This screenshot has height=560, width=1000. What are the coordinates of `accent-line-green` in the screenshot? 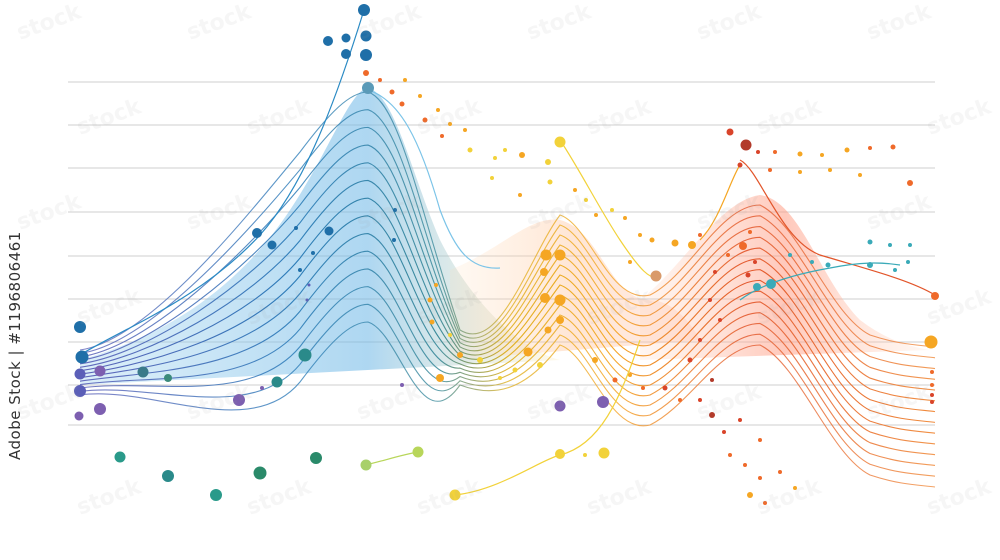 It's located at (391, 458).